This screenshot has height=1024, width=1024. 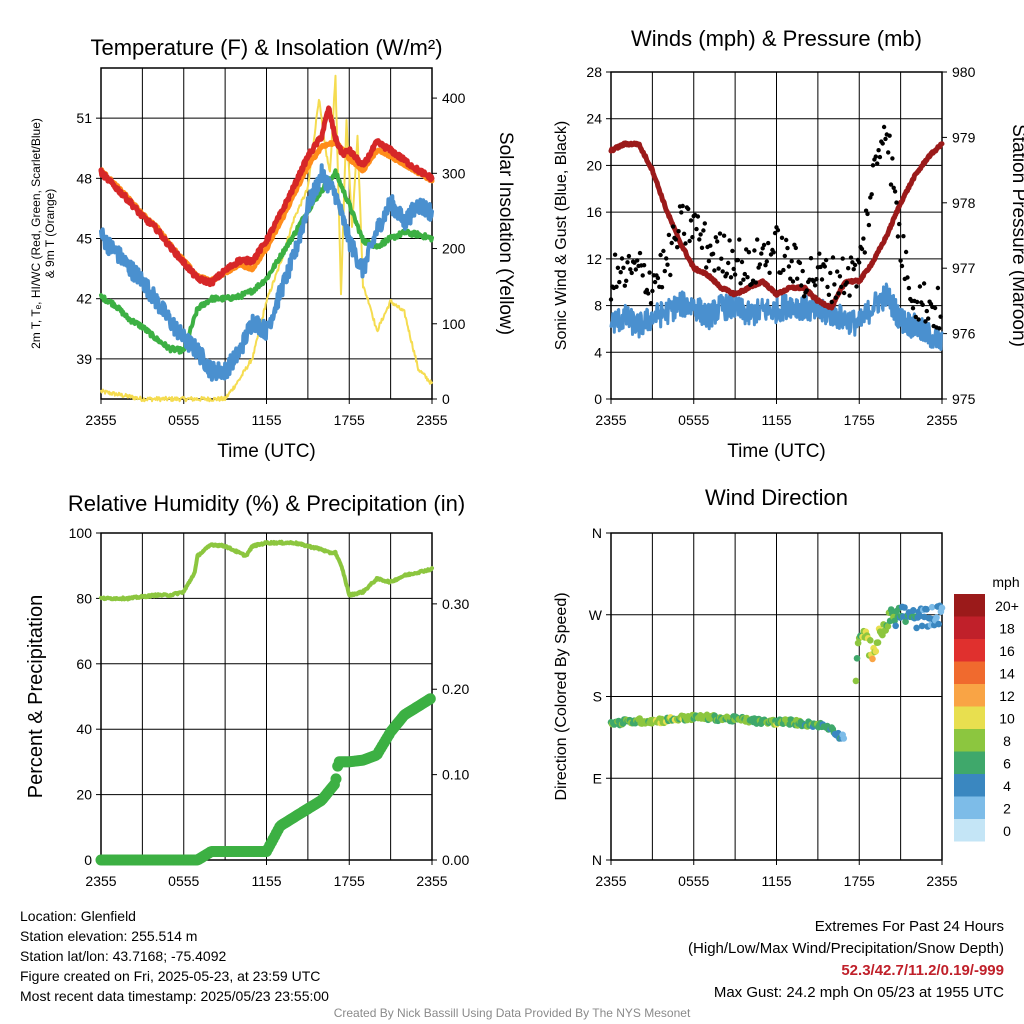 I want to click on direction-point, so click(x=913, y=610).